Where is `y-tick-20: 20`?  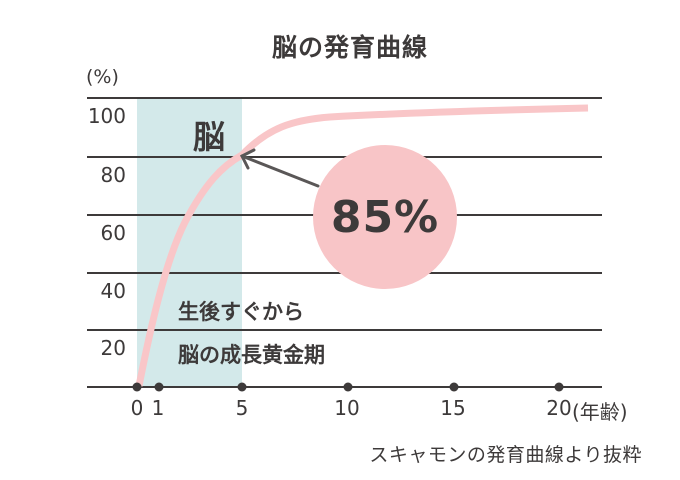 y-tick-20: 20 is located at coordinates (113, 348).